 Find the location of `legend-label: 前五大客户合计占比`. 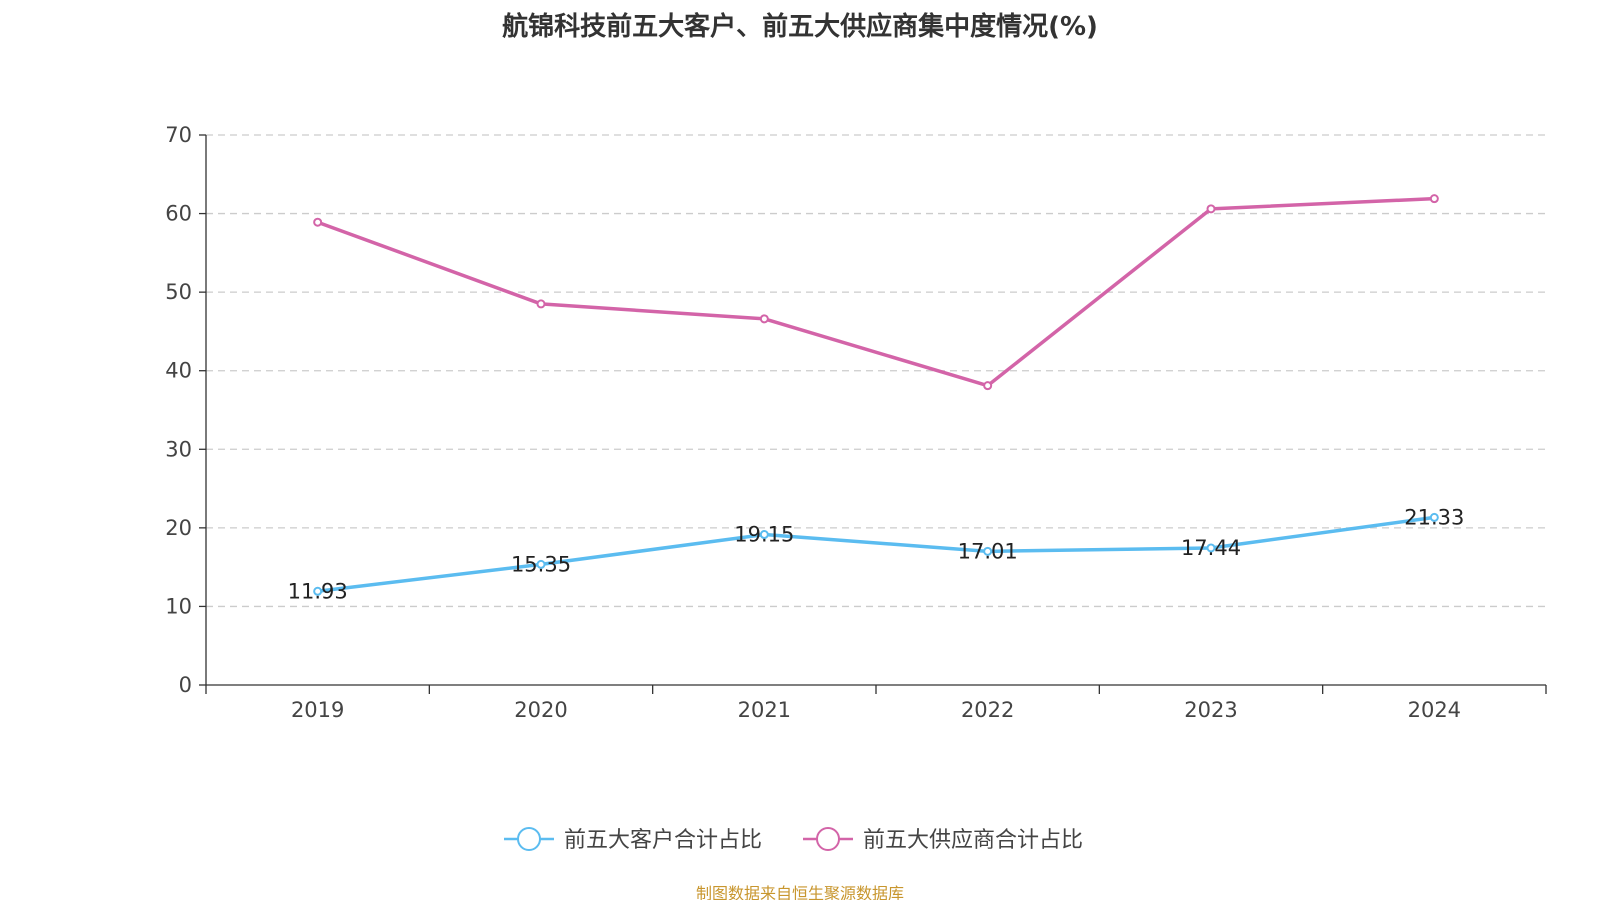

legend-label: 前五大客户合计占比 is located at coordinates (663, 840).